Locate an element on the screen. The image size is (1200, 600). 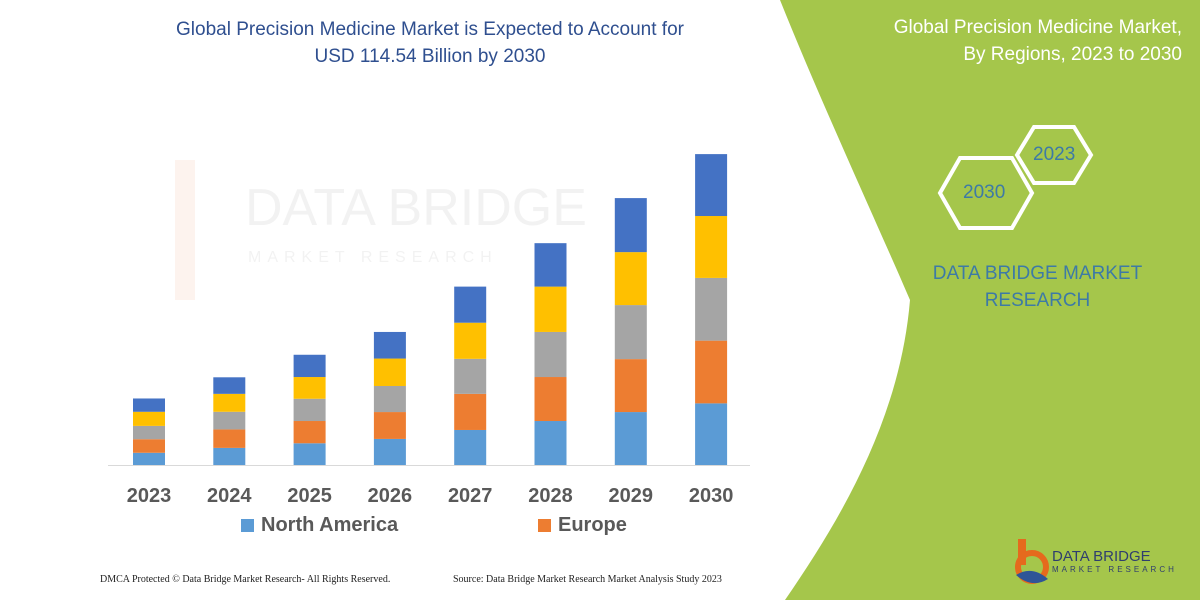
x-tick-label: 2023 is located at coordinates (149, 496).